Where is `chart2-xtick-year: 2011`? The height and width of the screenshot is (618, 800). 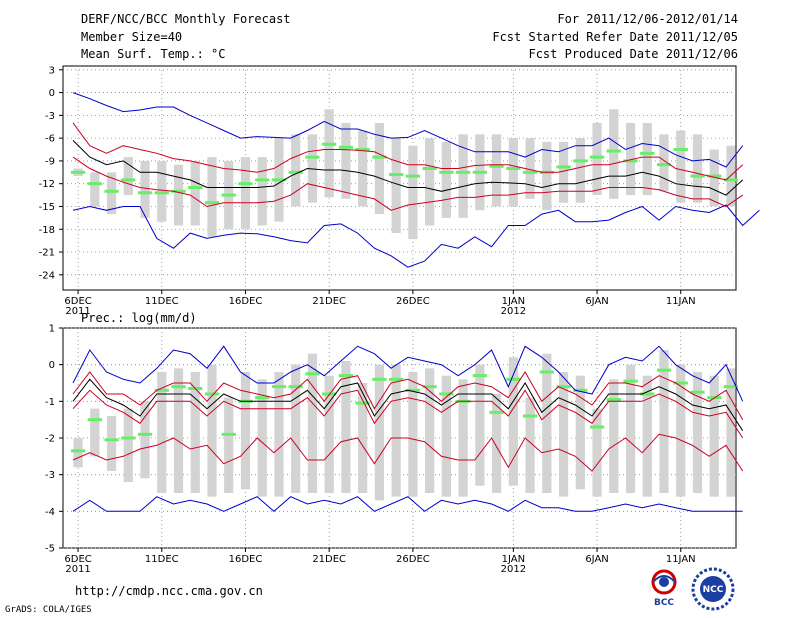 chart2-xtick-year: 2011 is located at coordinates (77, 569).